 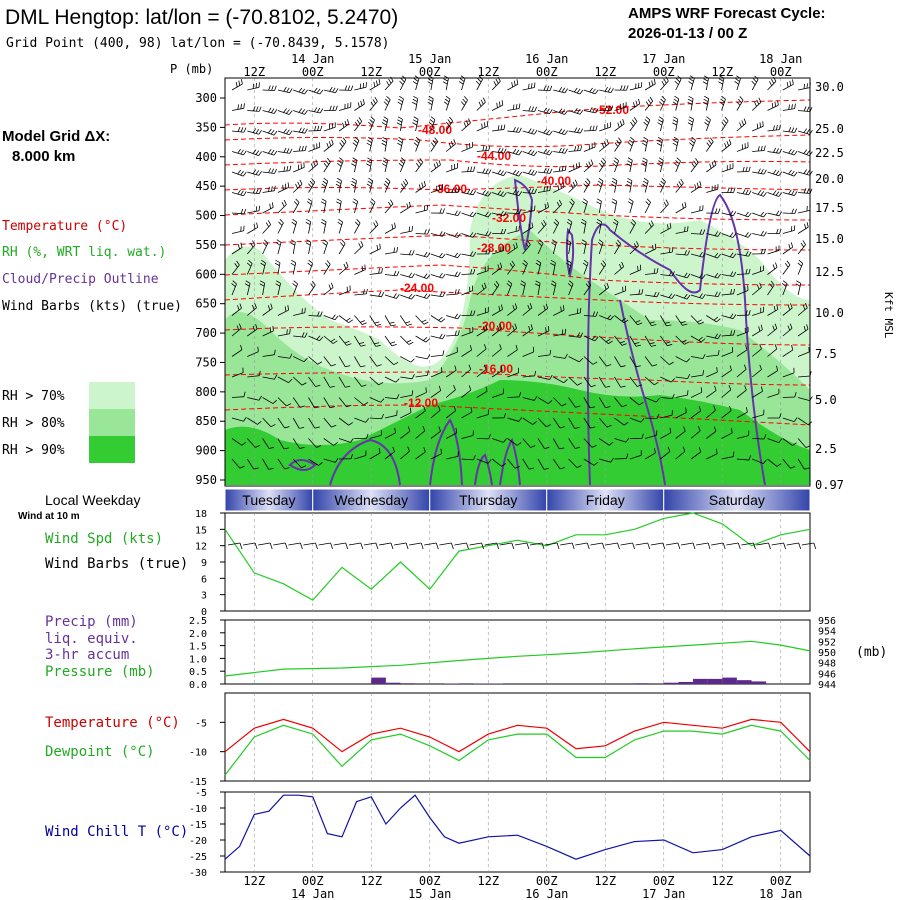 I want to click on kft-tick-label: 5.0, so click(x=826, y=400).